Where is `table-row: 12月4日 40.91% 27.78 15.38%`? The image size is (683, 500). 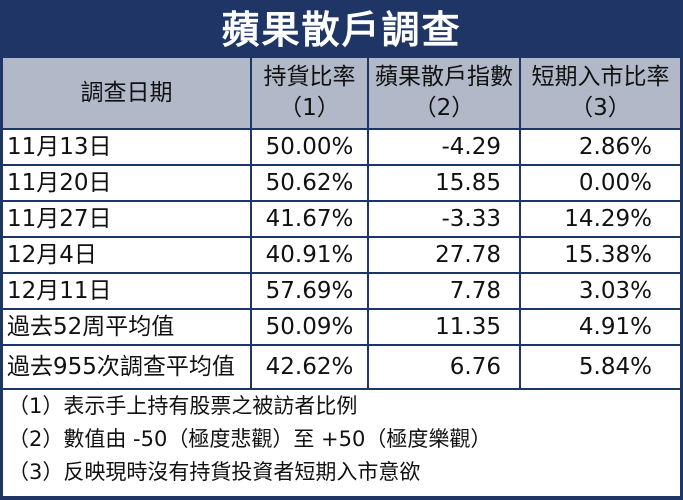
table-row: 12月4日 40.91% 27.78 15.38% is located at coordinates (341, 254).